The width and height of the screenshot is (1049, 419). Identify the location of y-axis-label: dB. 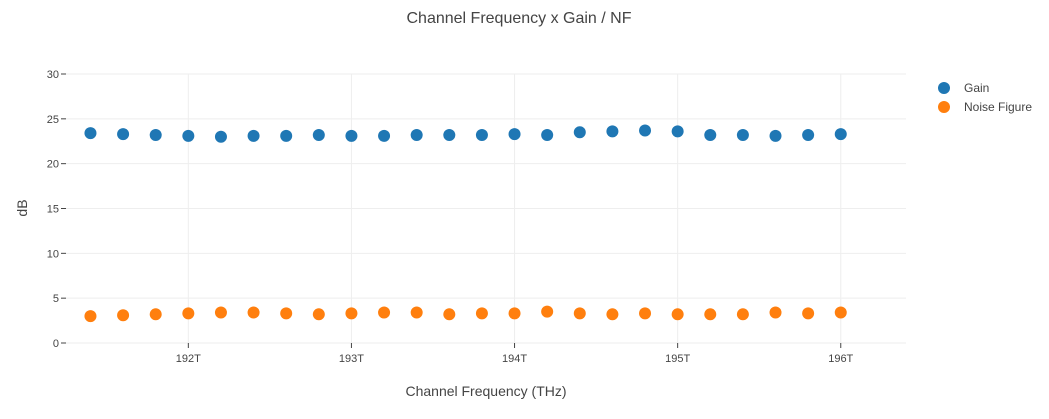
(22, 207).